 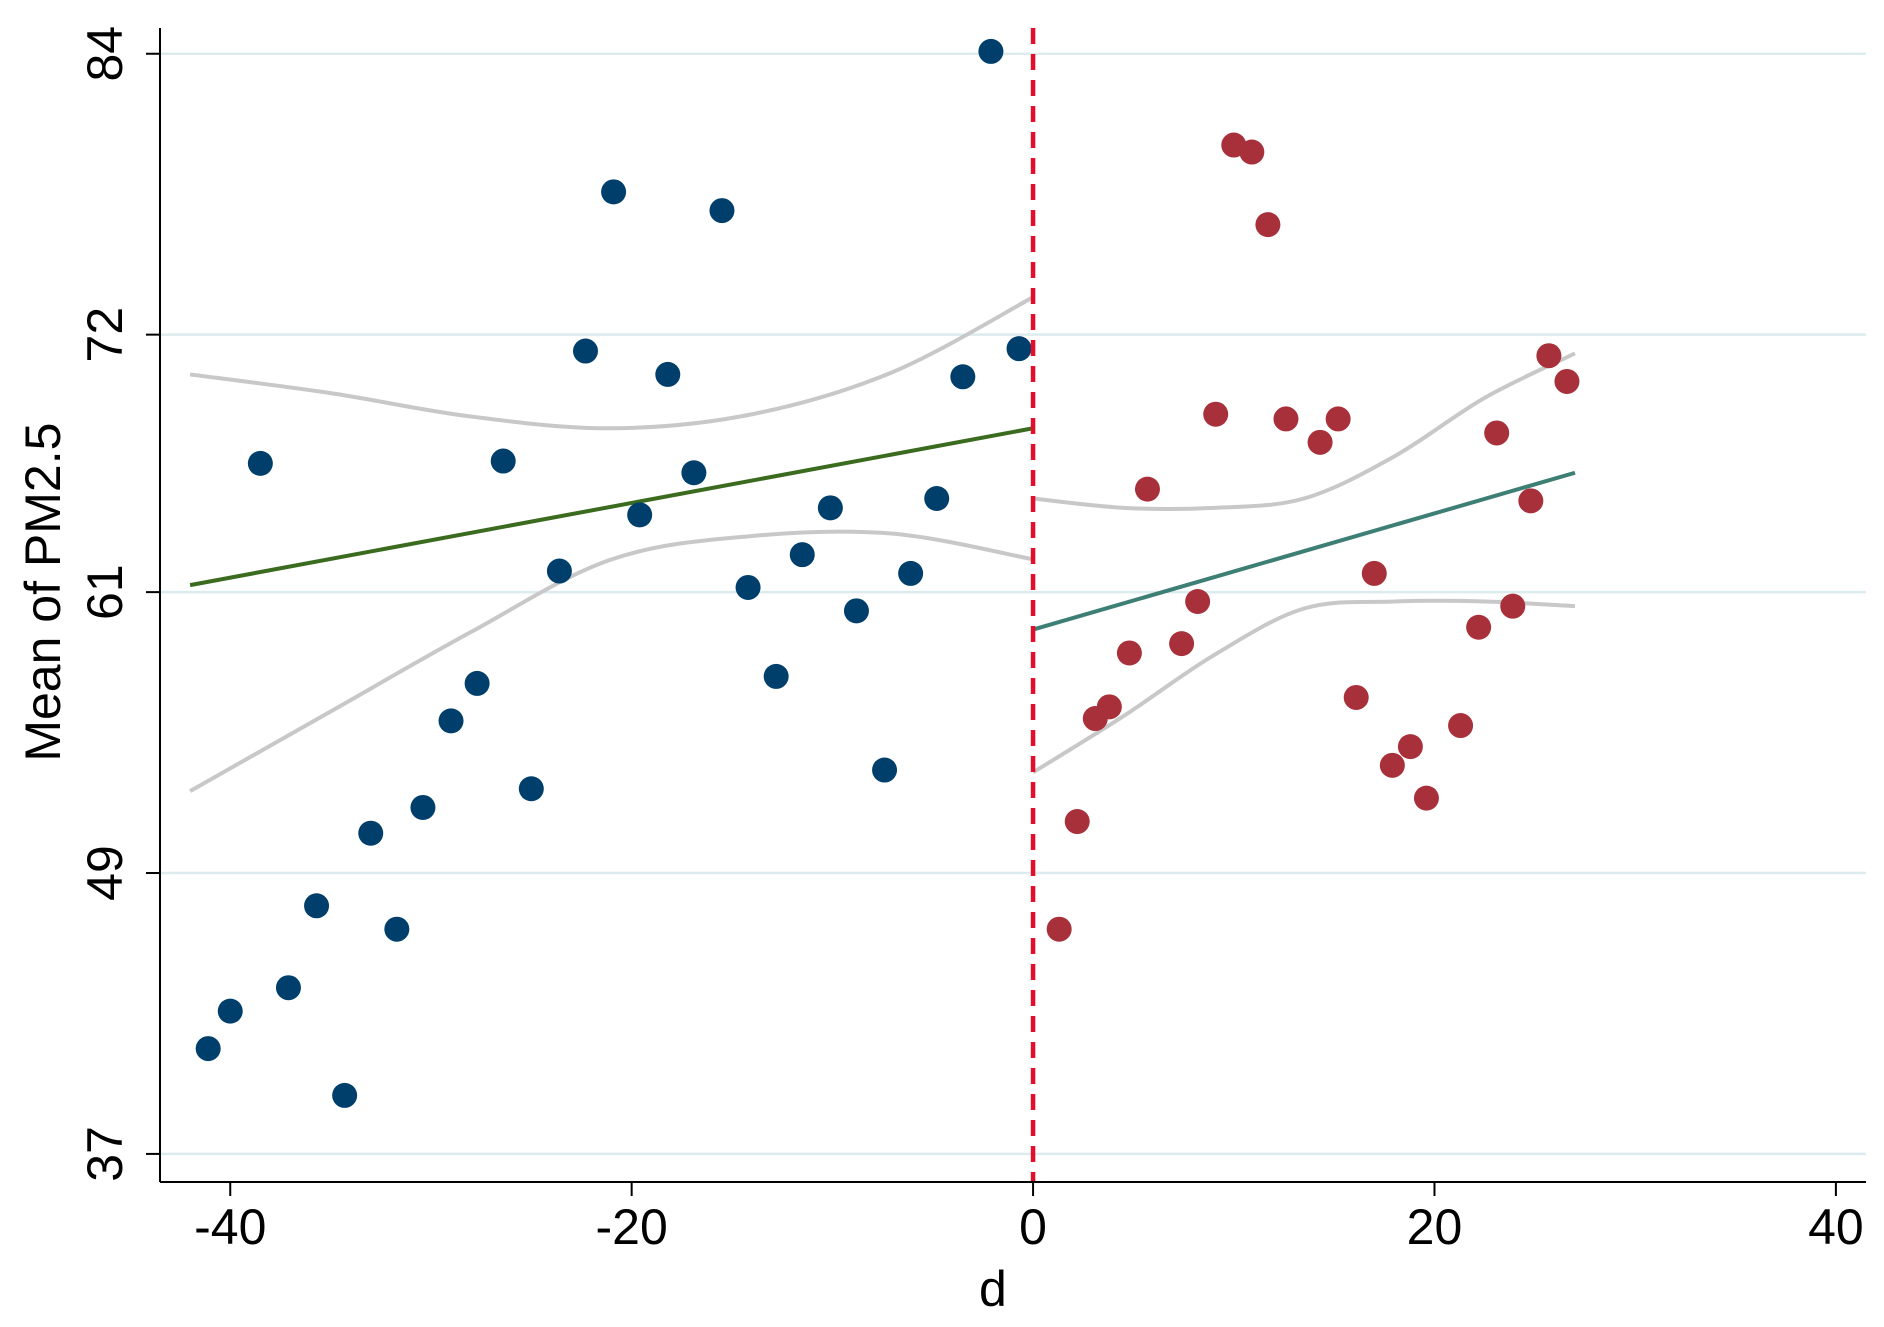 What do you see at coordinates (1435, 1227) in the screenshot?
I see `x-tick-label-20: 20` at bounding box center [1435, 1227].